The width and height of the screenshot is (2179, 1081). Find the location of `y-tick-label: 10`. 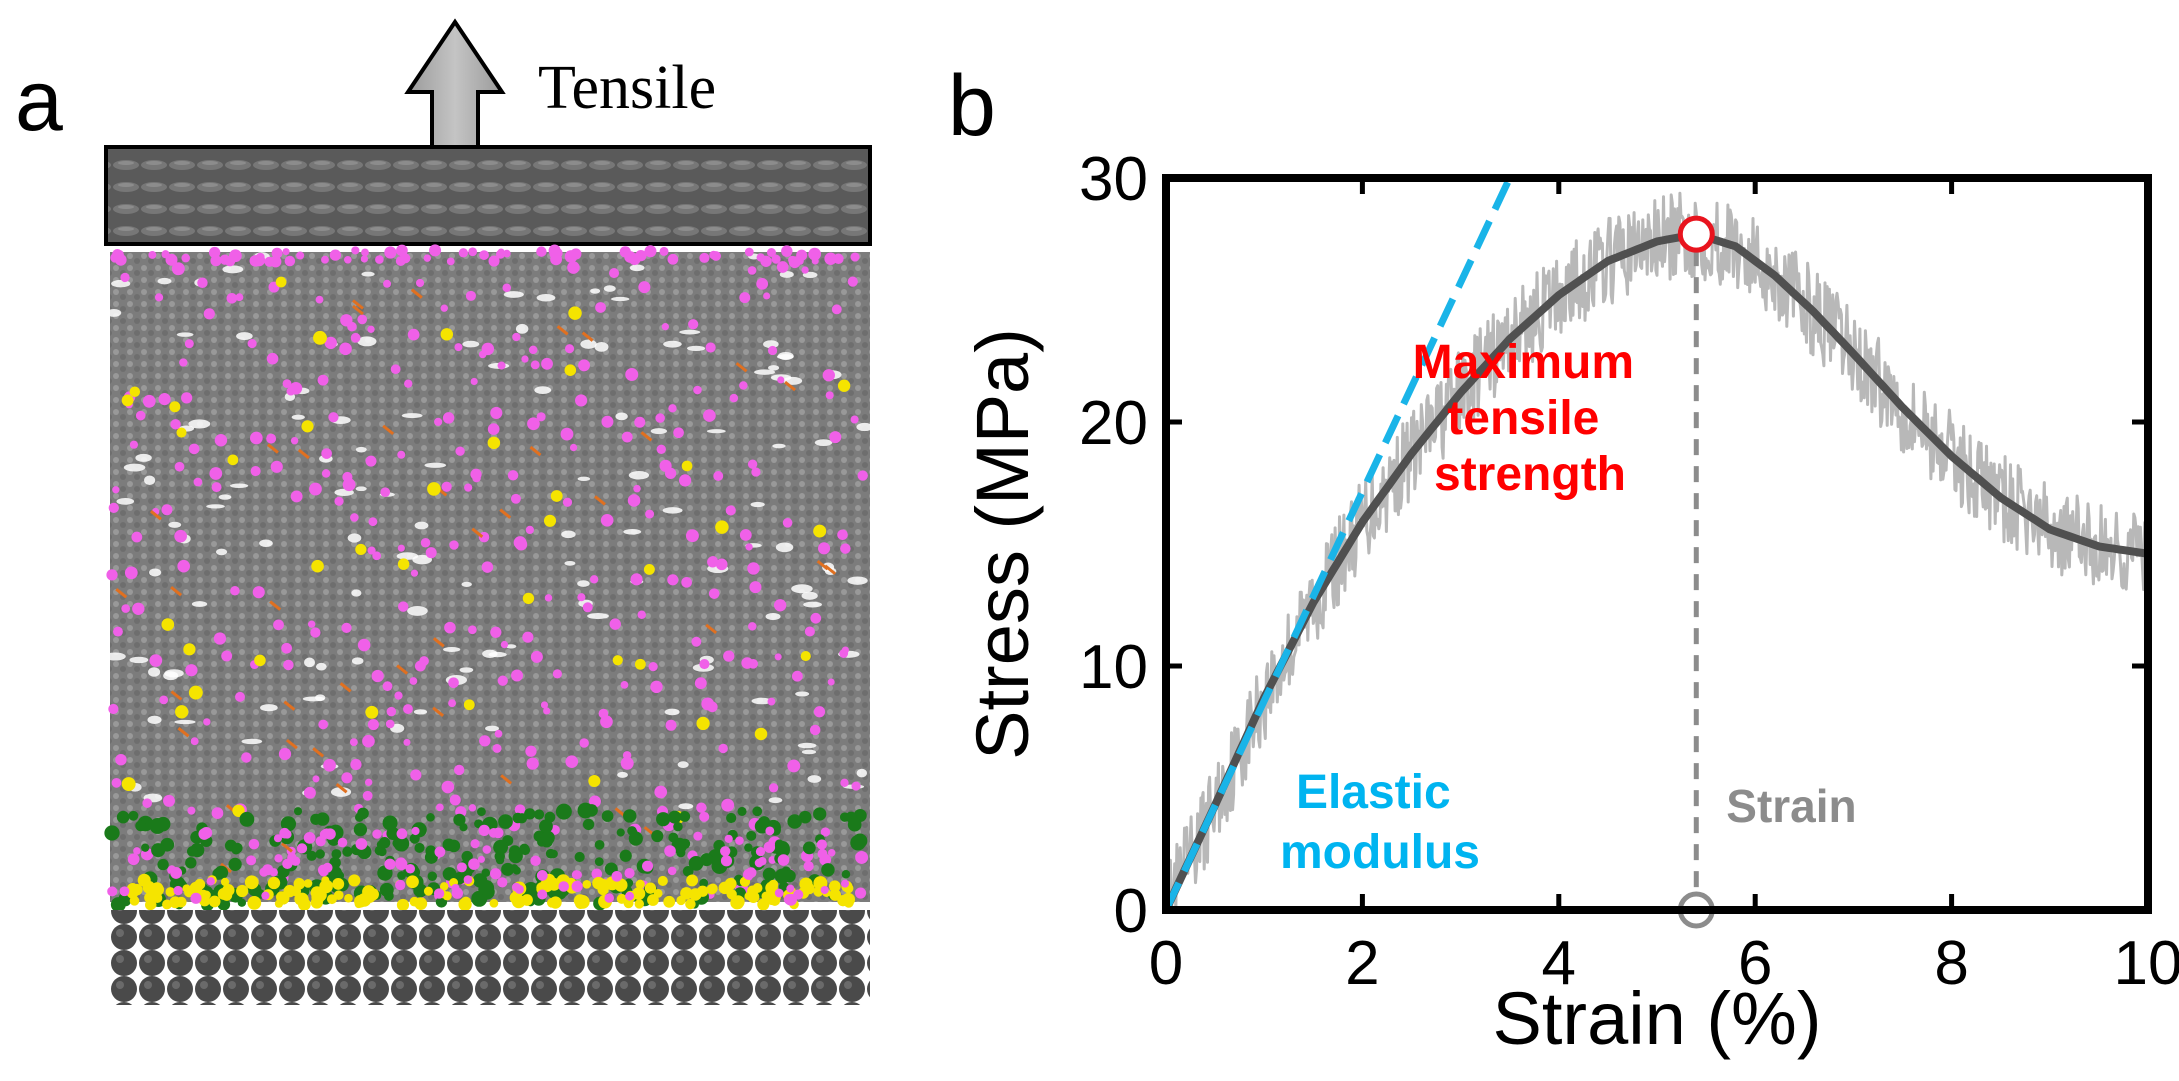

y-tick-label: 10 is located at coordinates (1113, 667).